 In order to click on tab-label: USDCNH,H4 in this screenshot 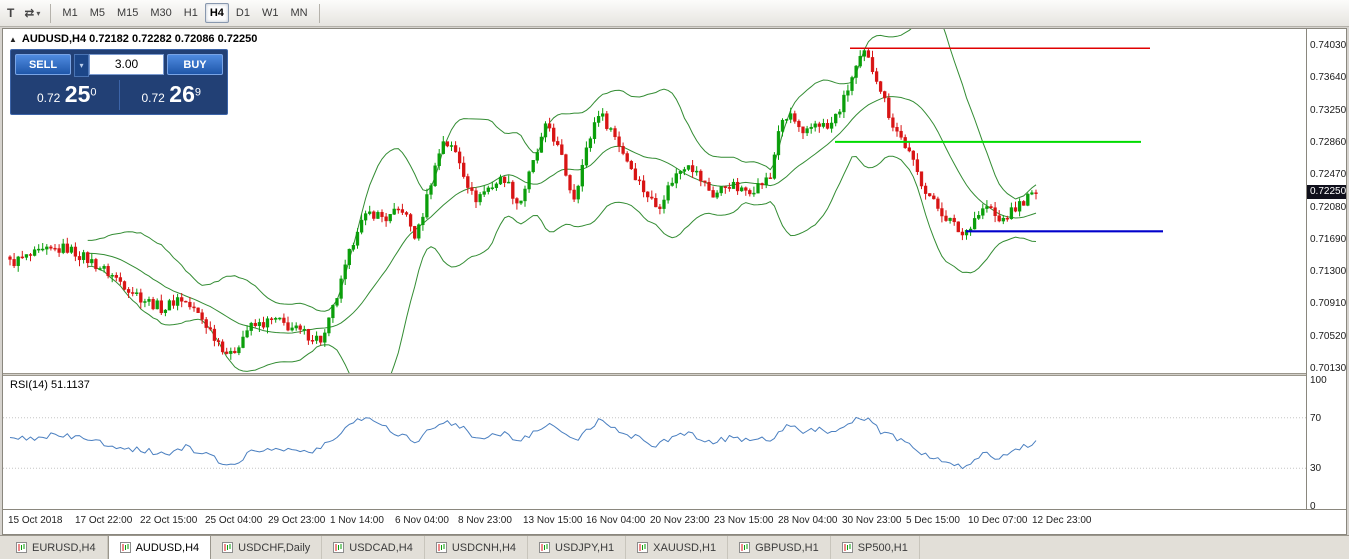, I will do `click(484, 547)`.